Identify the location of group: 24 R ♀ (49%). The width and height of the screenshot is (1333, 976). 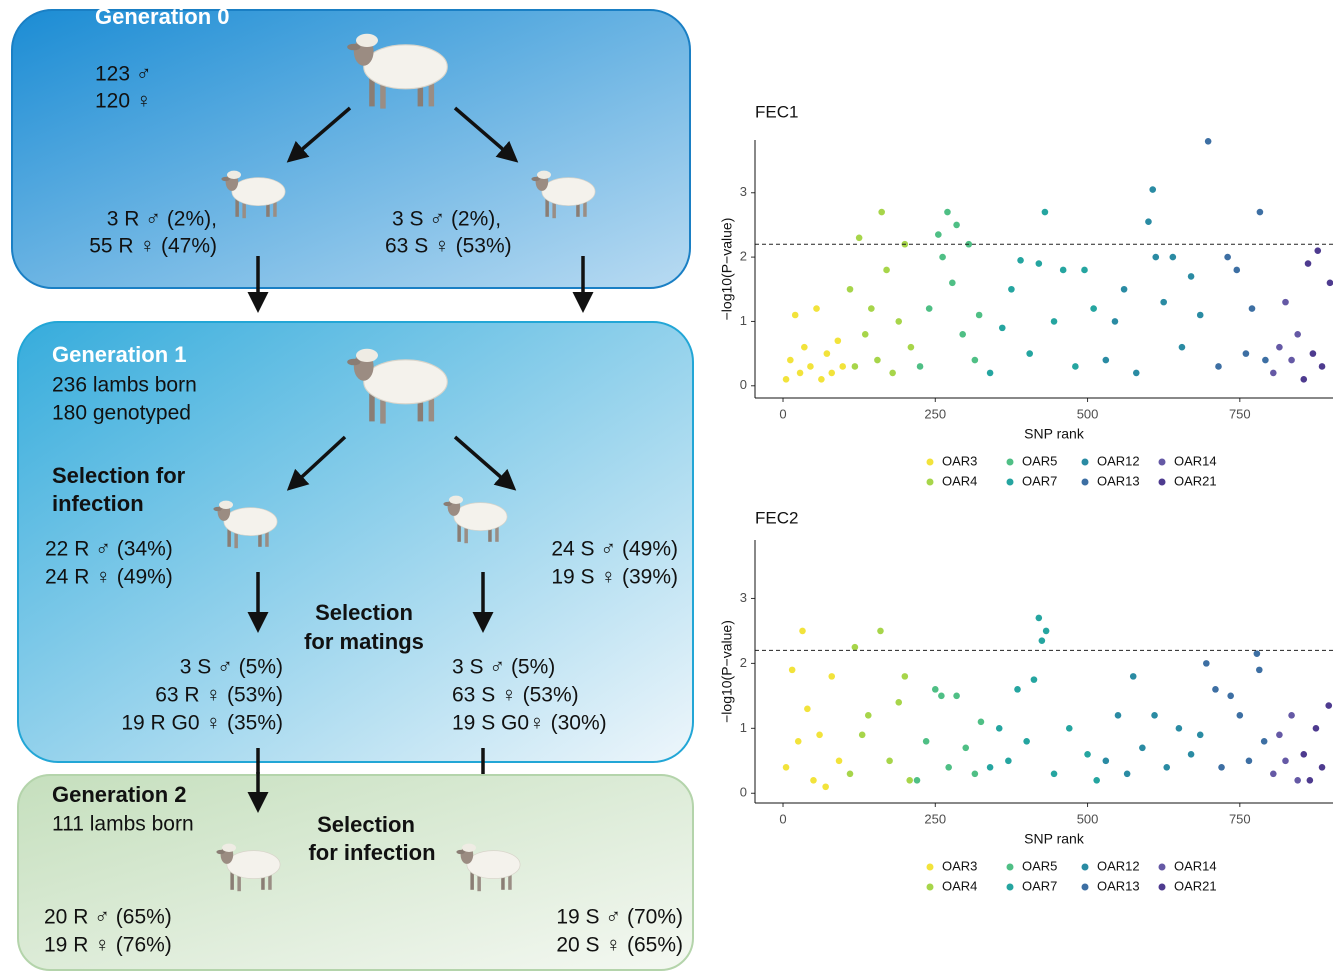
(109, 577).